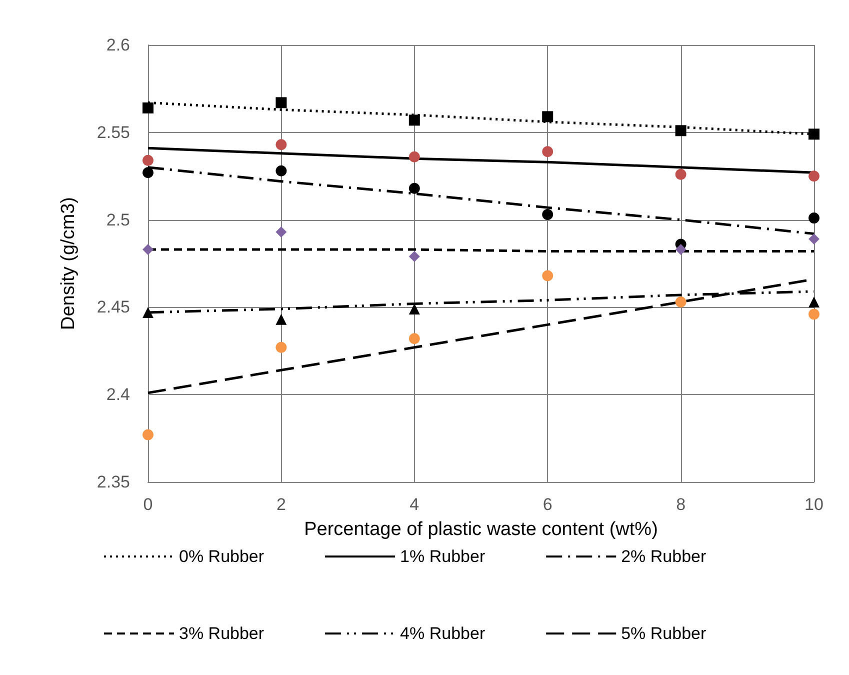 The width and height of the screenshot is (849, 675). Describe the element at coordinates (148, 504) in the screenshot. I see `x-tick-label: 0` at that location.